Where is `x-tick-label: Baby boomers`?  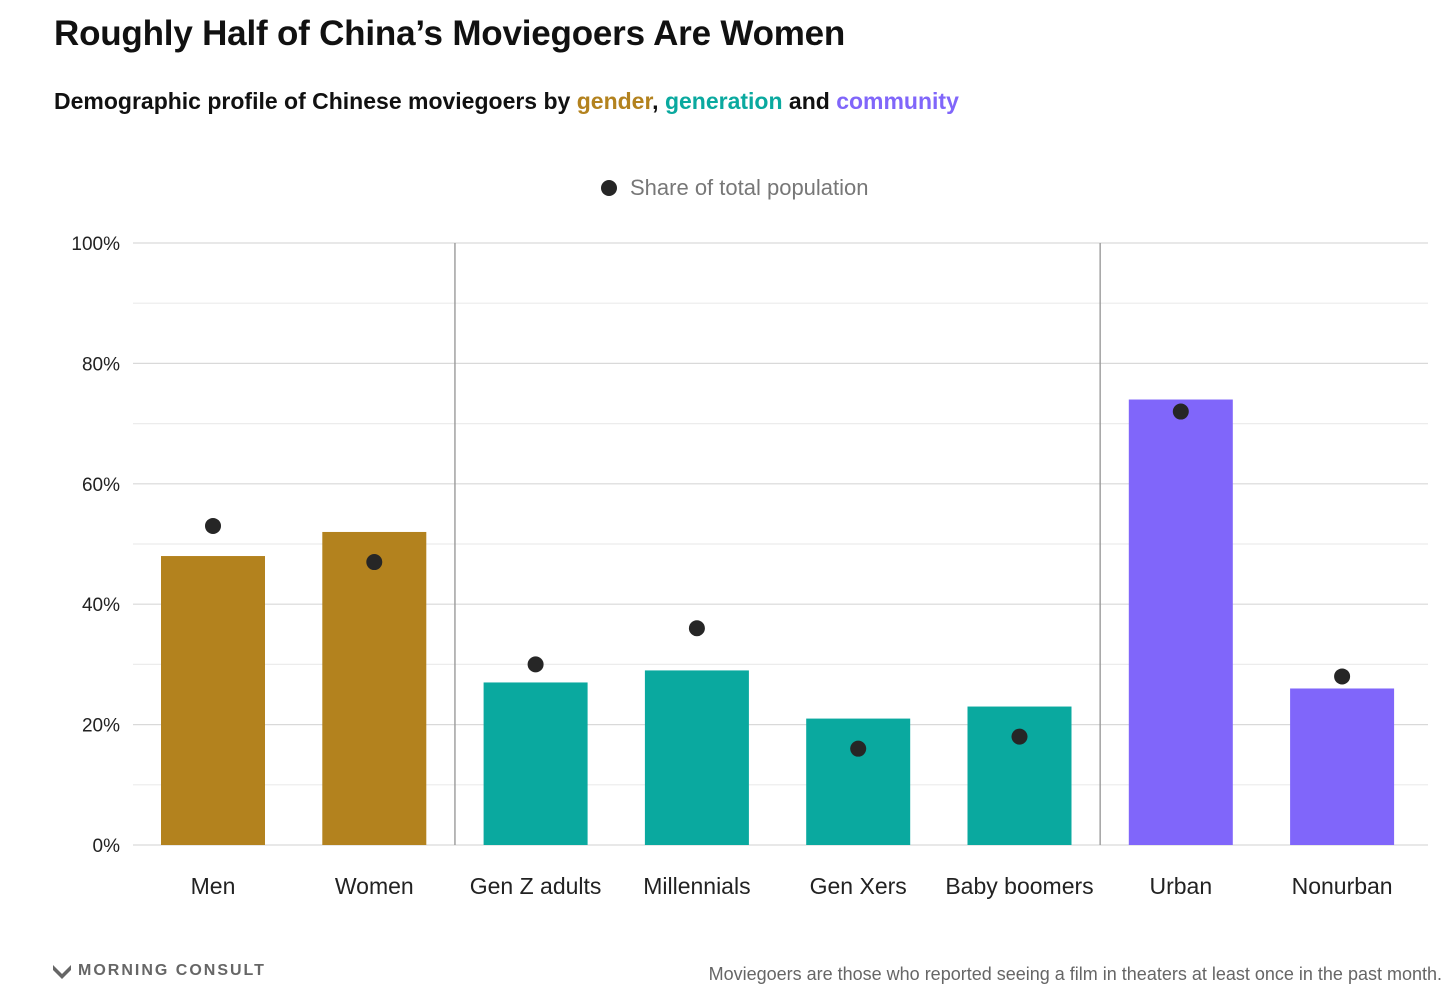
x-tick-label: Baby boomers is located at coordinates (1019, 886).